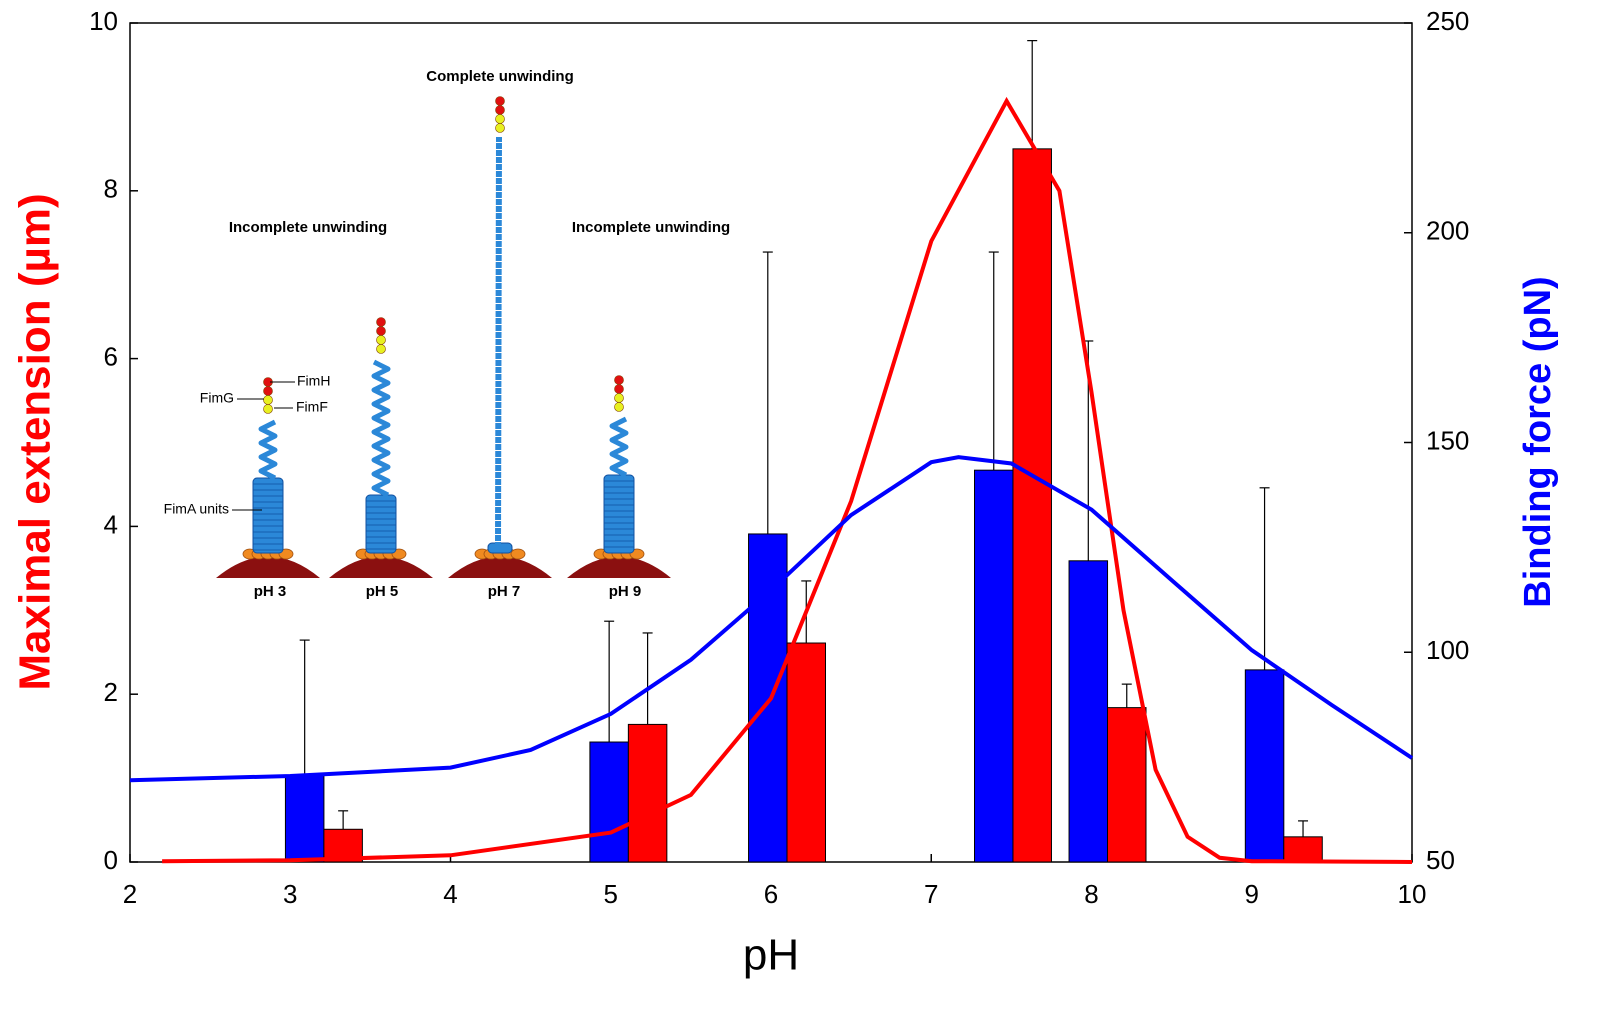 The image size is (1617, 1013). What do you see at coordinates (1412, 894) in the screenshot?
I see `x-tick-label: 10` at bounding box center [1412, 894].